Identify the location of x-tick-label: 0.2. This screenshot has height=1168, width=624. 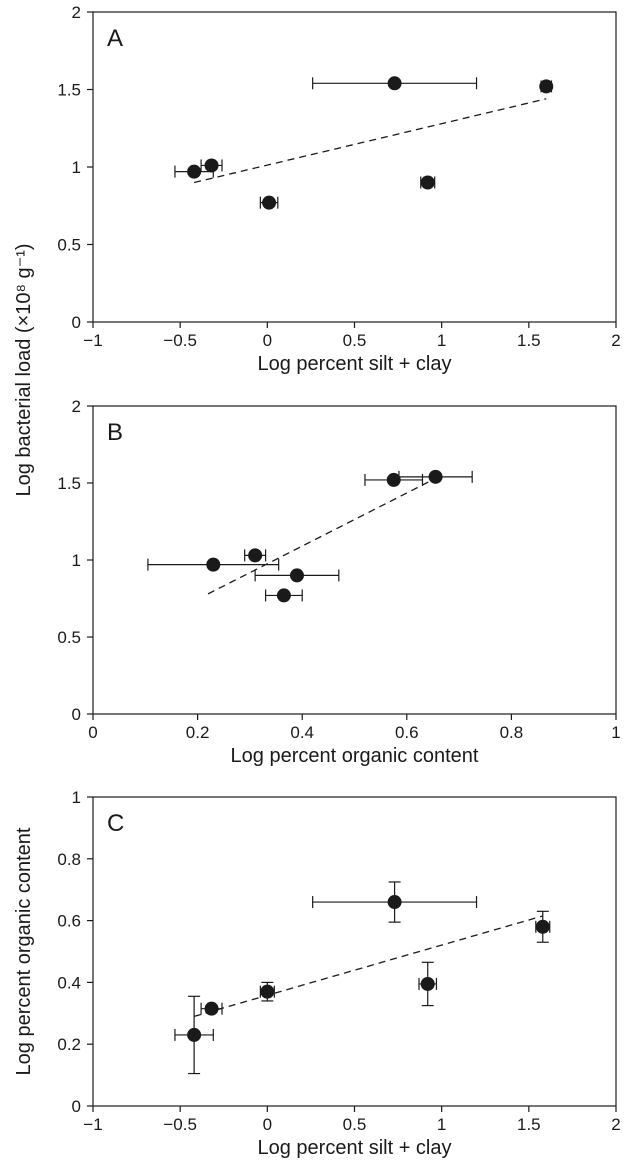
(198, 732).